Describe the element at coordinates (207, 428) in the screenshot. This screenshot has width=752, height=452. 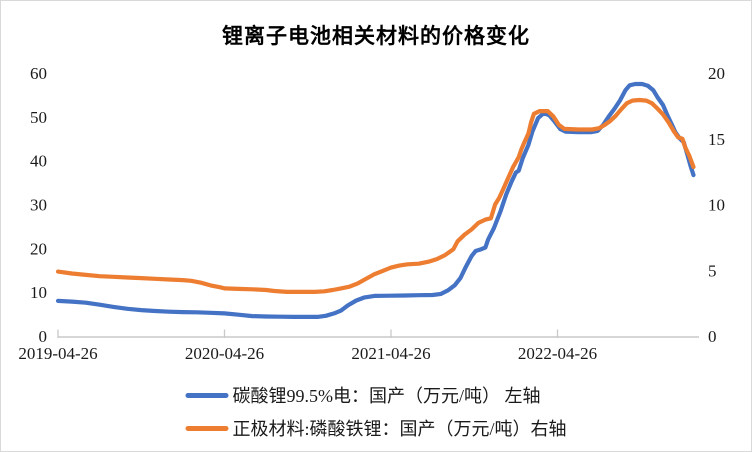
I see `legend-swatch-orange-line` at that location.